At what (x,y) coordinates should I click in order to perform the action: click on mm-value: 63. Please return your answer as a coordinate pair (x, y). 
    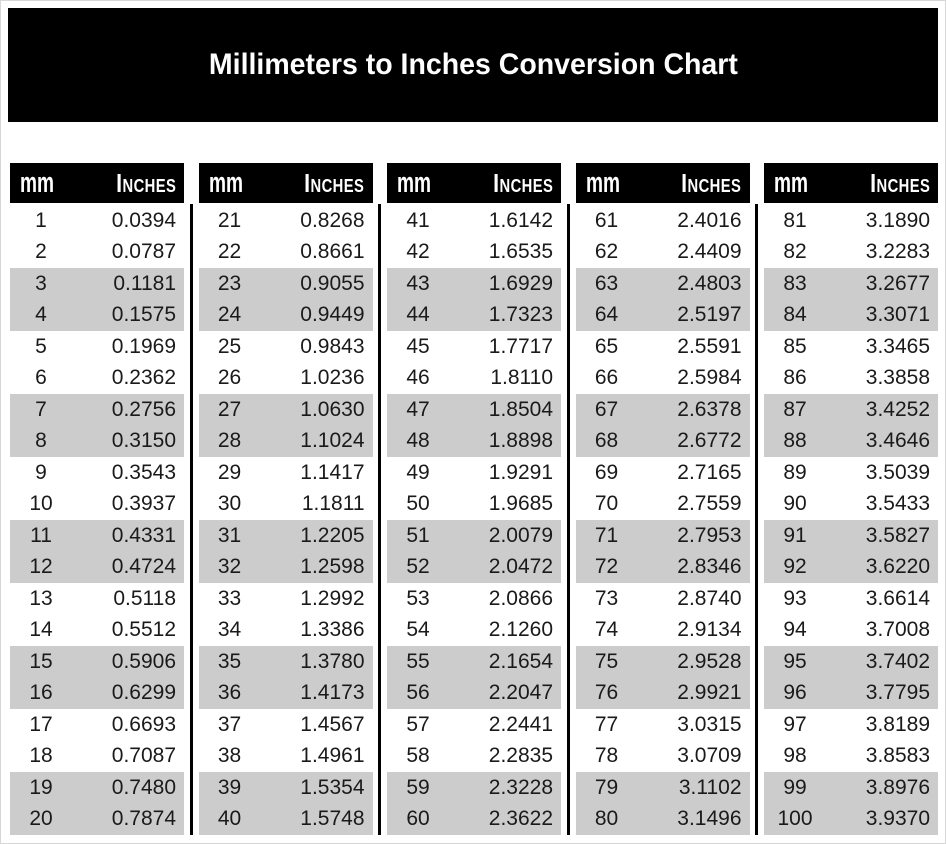
    Looking at the image, I should click on (606, 283).